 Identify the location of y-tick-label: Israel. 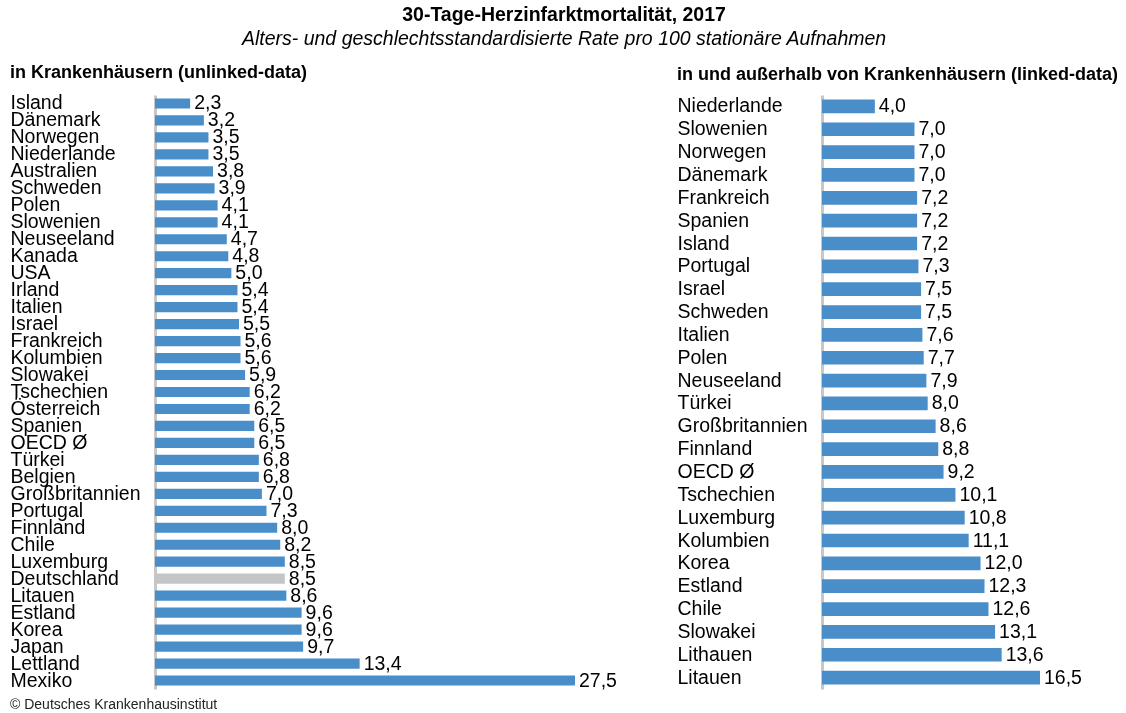
(701, 288).